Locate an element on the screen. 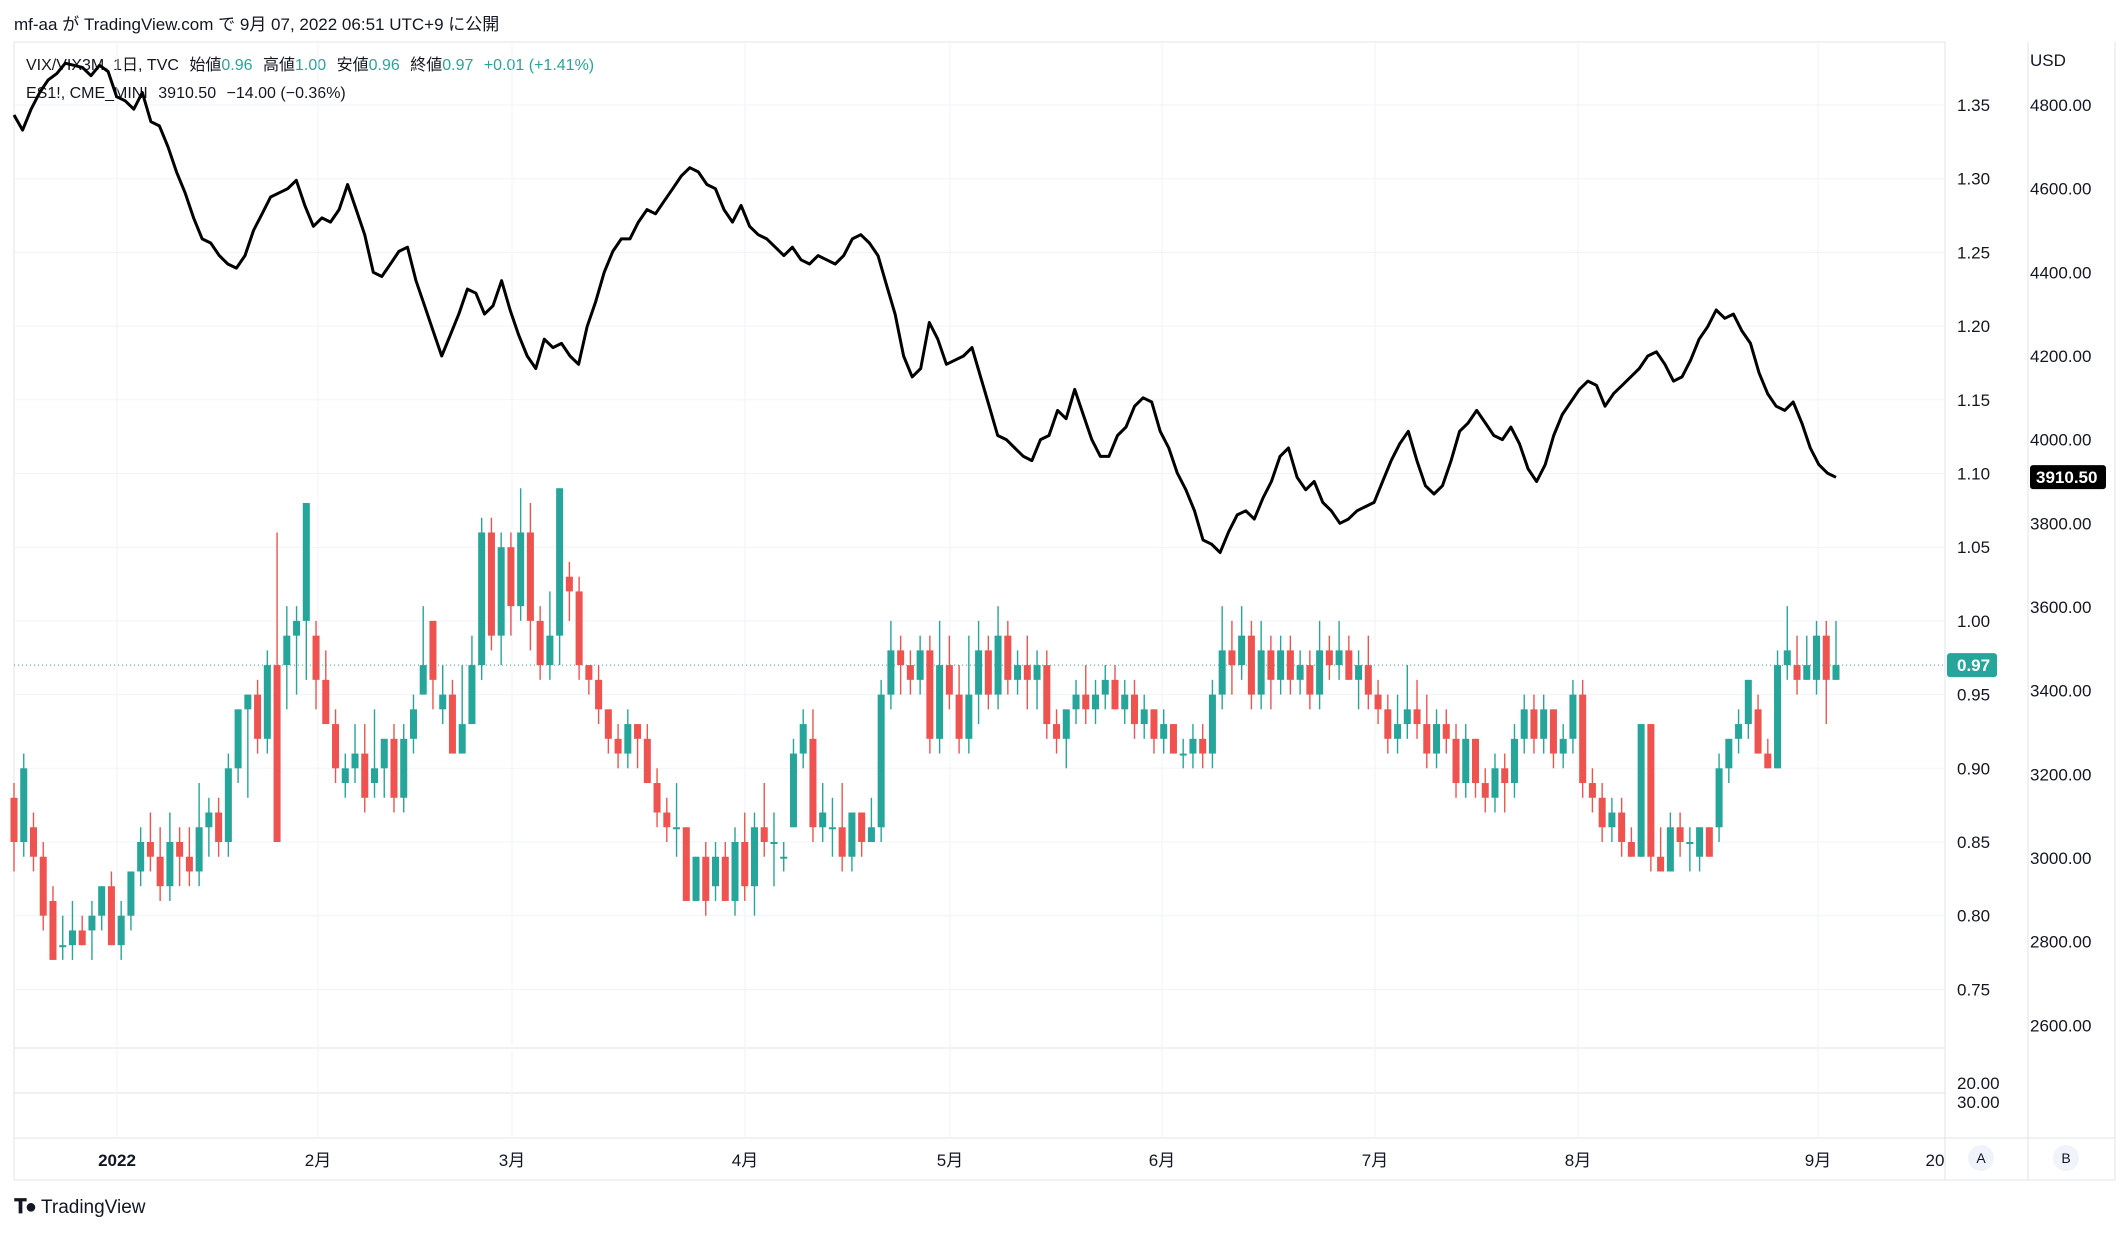 The height and width of the screenshot is (1233, 2127). legend-overlay-last: 3910.50 is located at coordinates (187, 93).